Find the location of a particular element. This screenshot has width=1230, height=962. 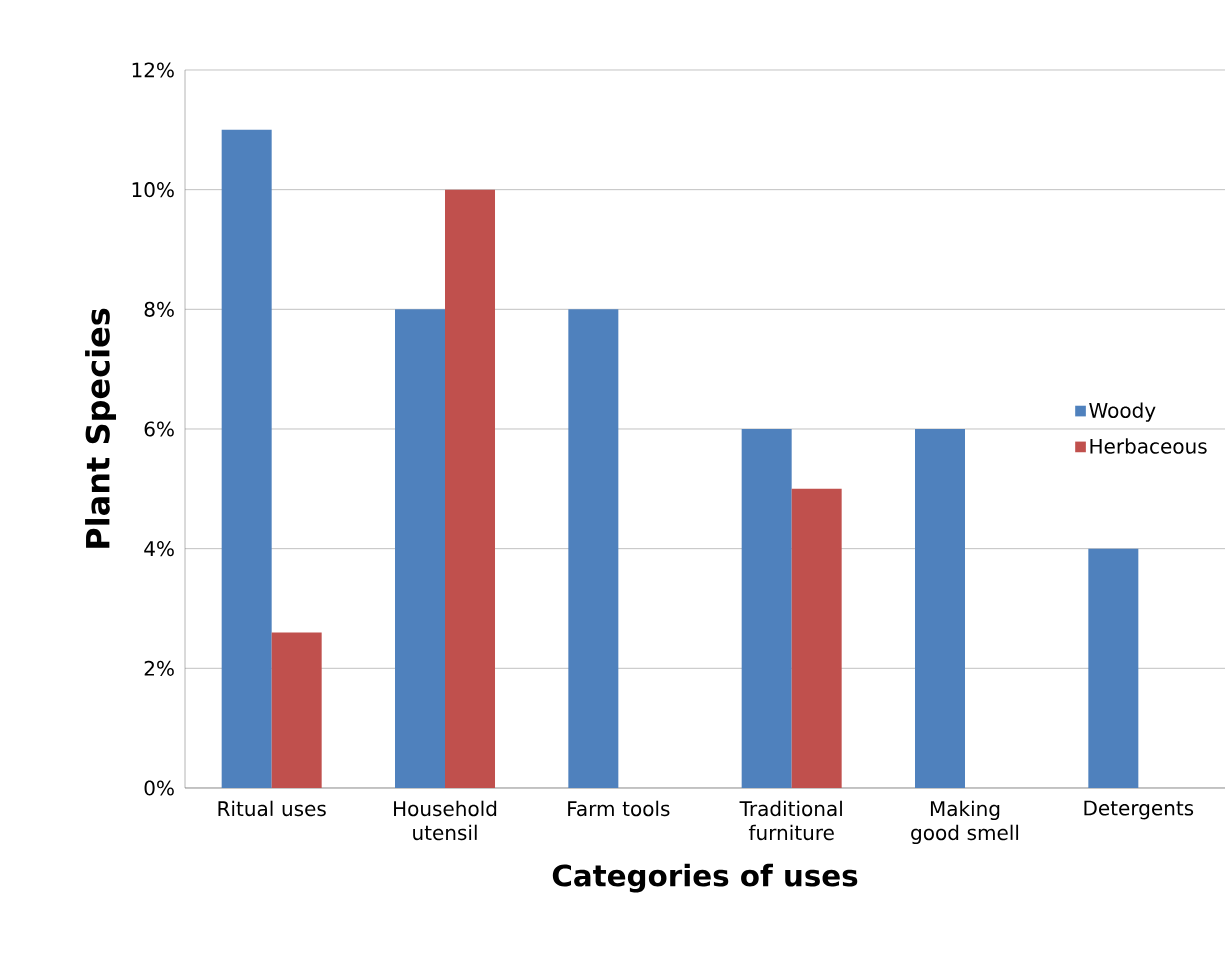

legend-label: Herbaceous is located at coordinates (1148, 446).